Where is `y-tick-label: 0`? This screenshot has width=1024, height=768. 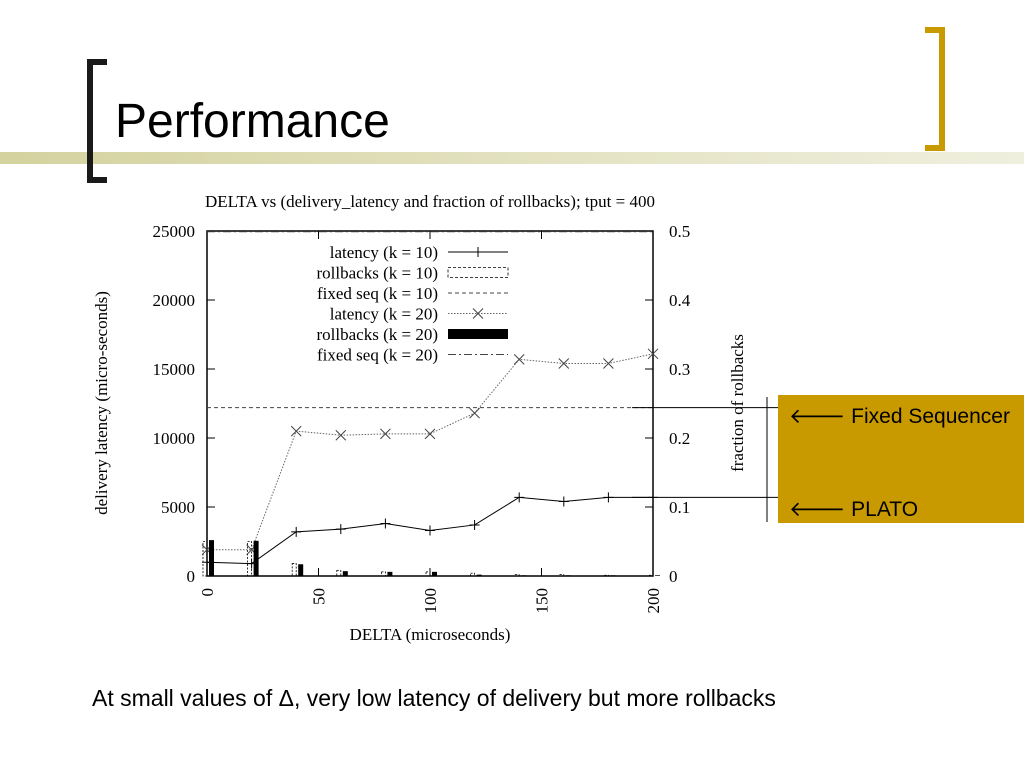
y-tick-label: 0 is located at coordinates (191, 576).